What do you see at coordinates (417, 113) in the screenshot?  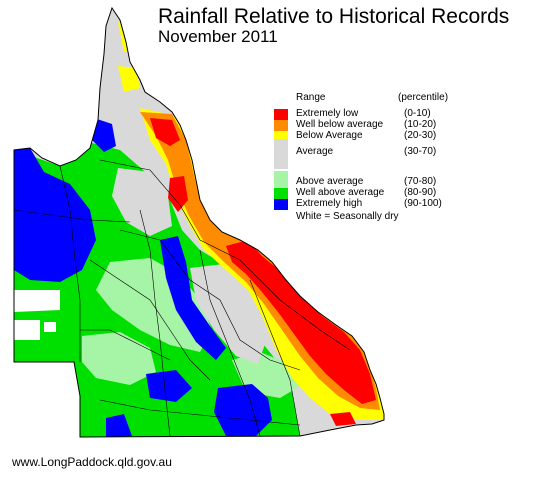 I see `legend-range: (0-10)` at bounding box center [417, 113].